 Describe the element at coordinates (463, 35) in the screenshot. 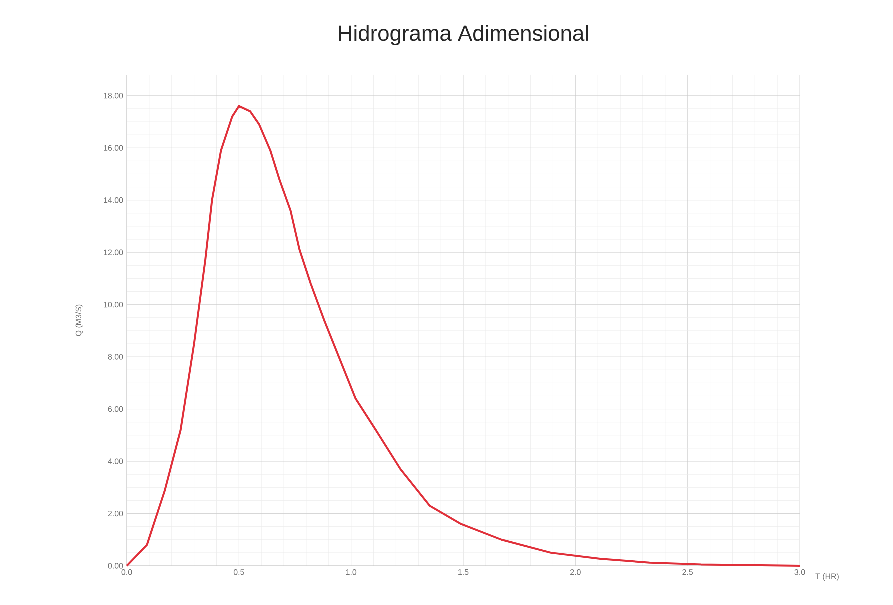

I see `chart-title: Hidrograma Adimensional` at that location.